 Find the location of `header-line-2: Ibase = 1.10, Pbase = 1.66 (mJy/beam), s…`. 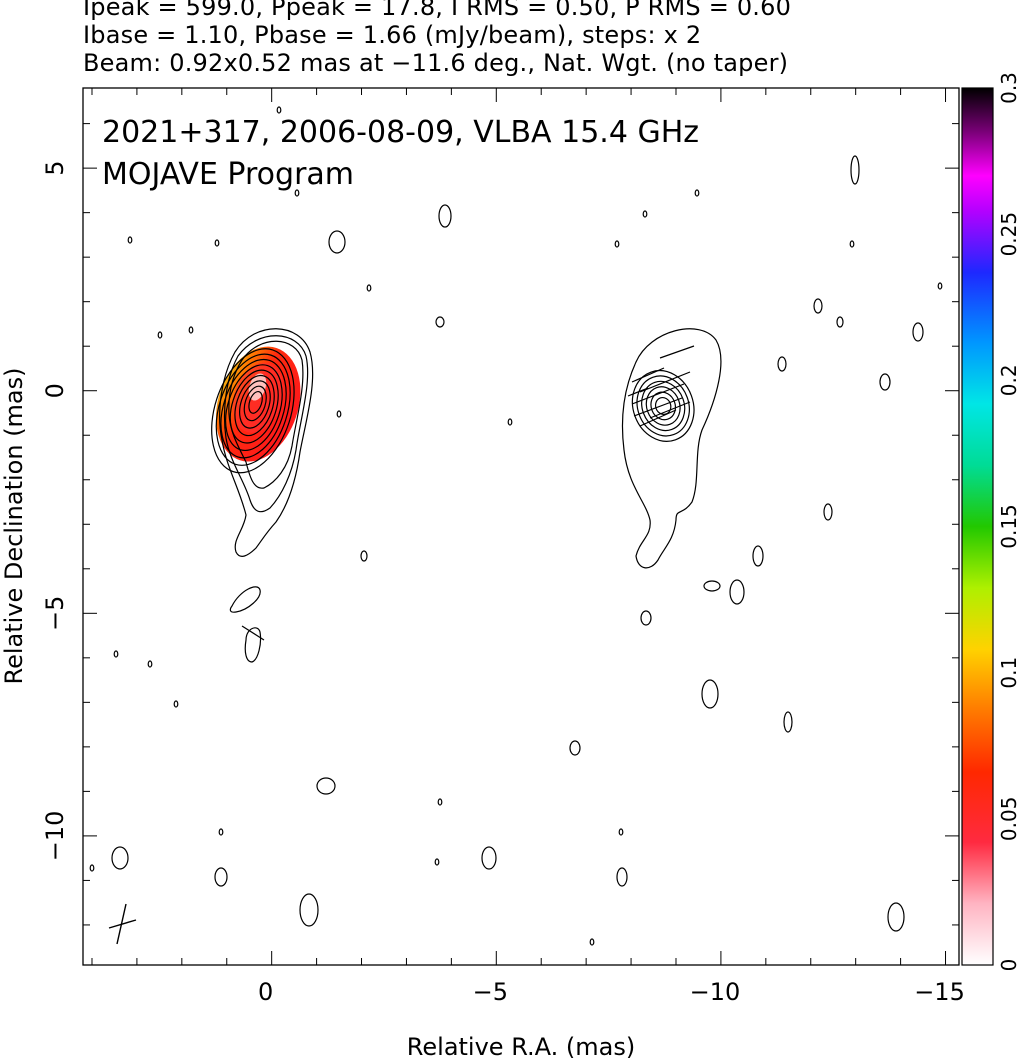

header-line-2: Ibase = 1.10, Pbase = 1.66 (mJy/beam), s… is located at coordinates (392, 35).